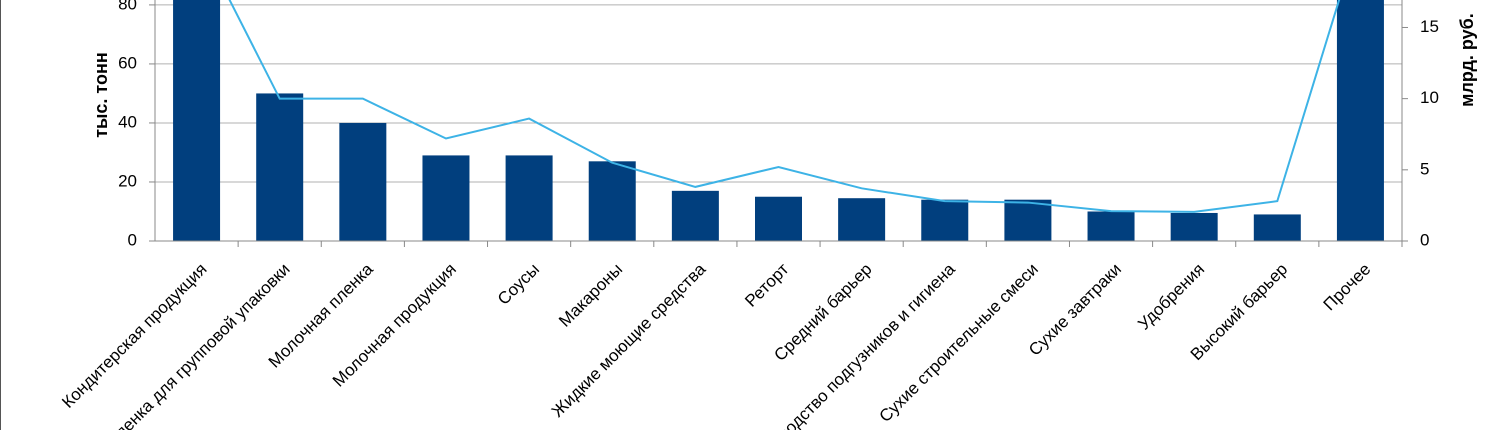 This screenshot has width=1500, height=430. Describe the element at coordinates (127, 6) in the screenshot. I see `y-tick-label: 80` at that location.